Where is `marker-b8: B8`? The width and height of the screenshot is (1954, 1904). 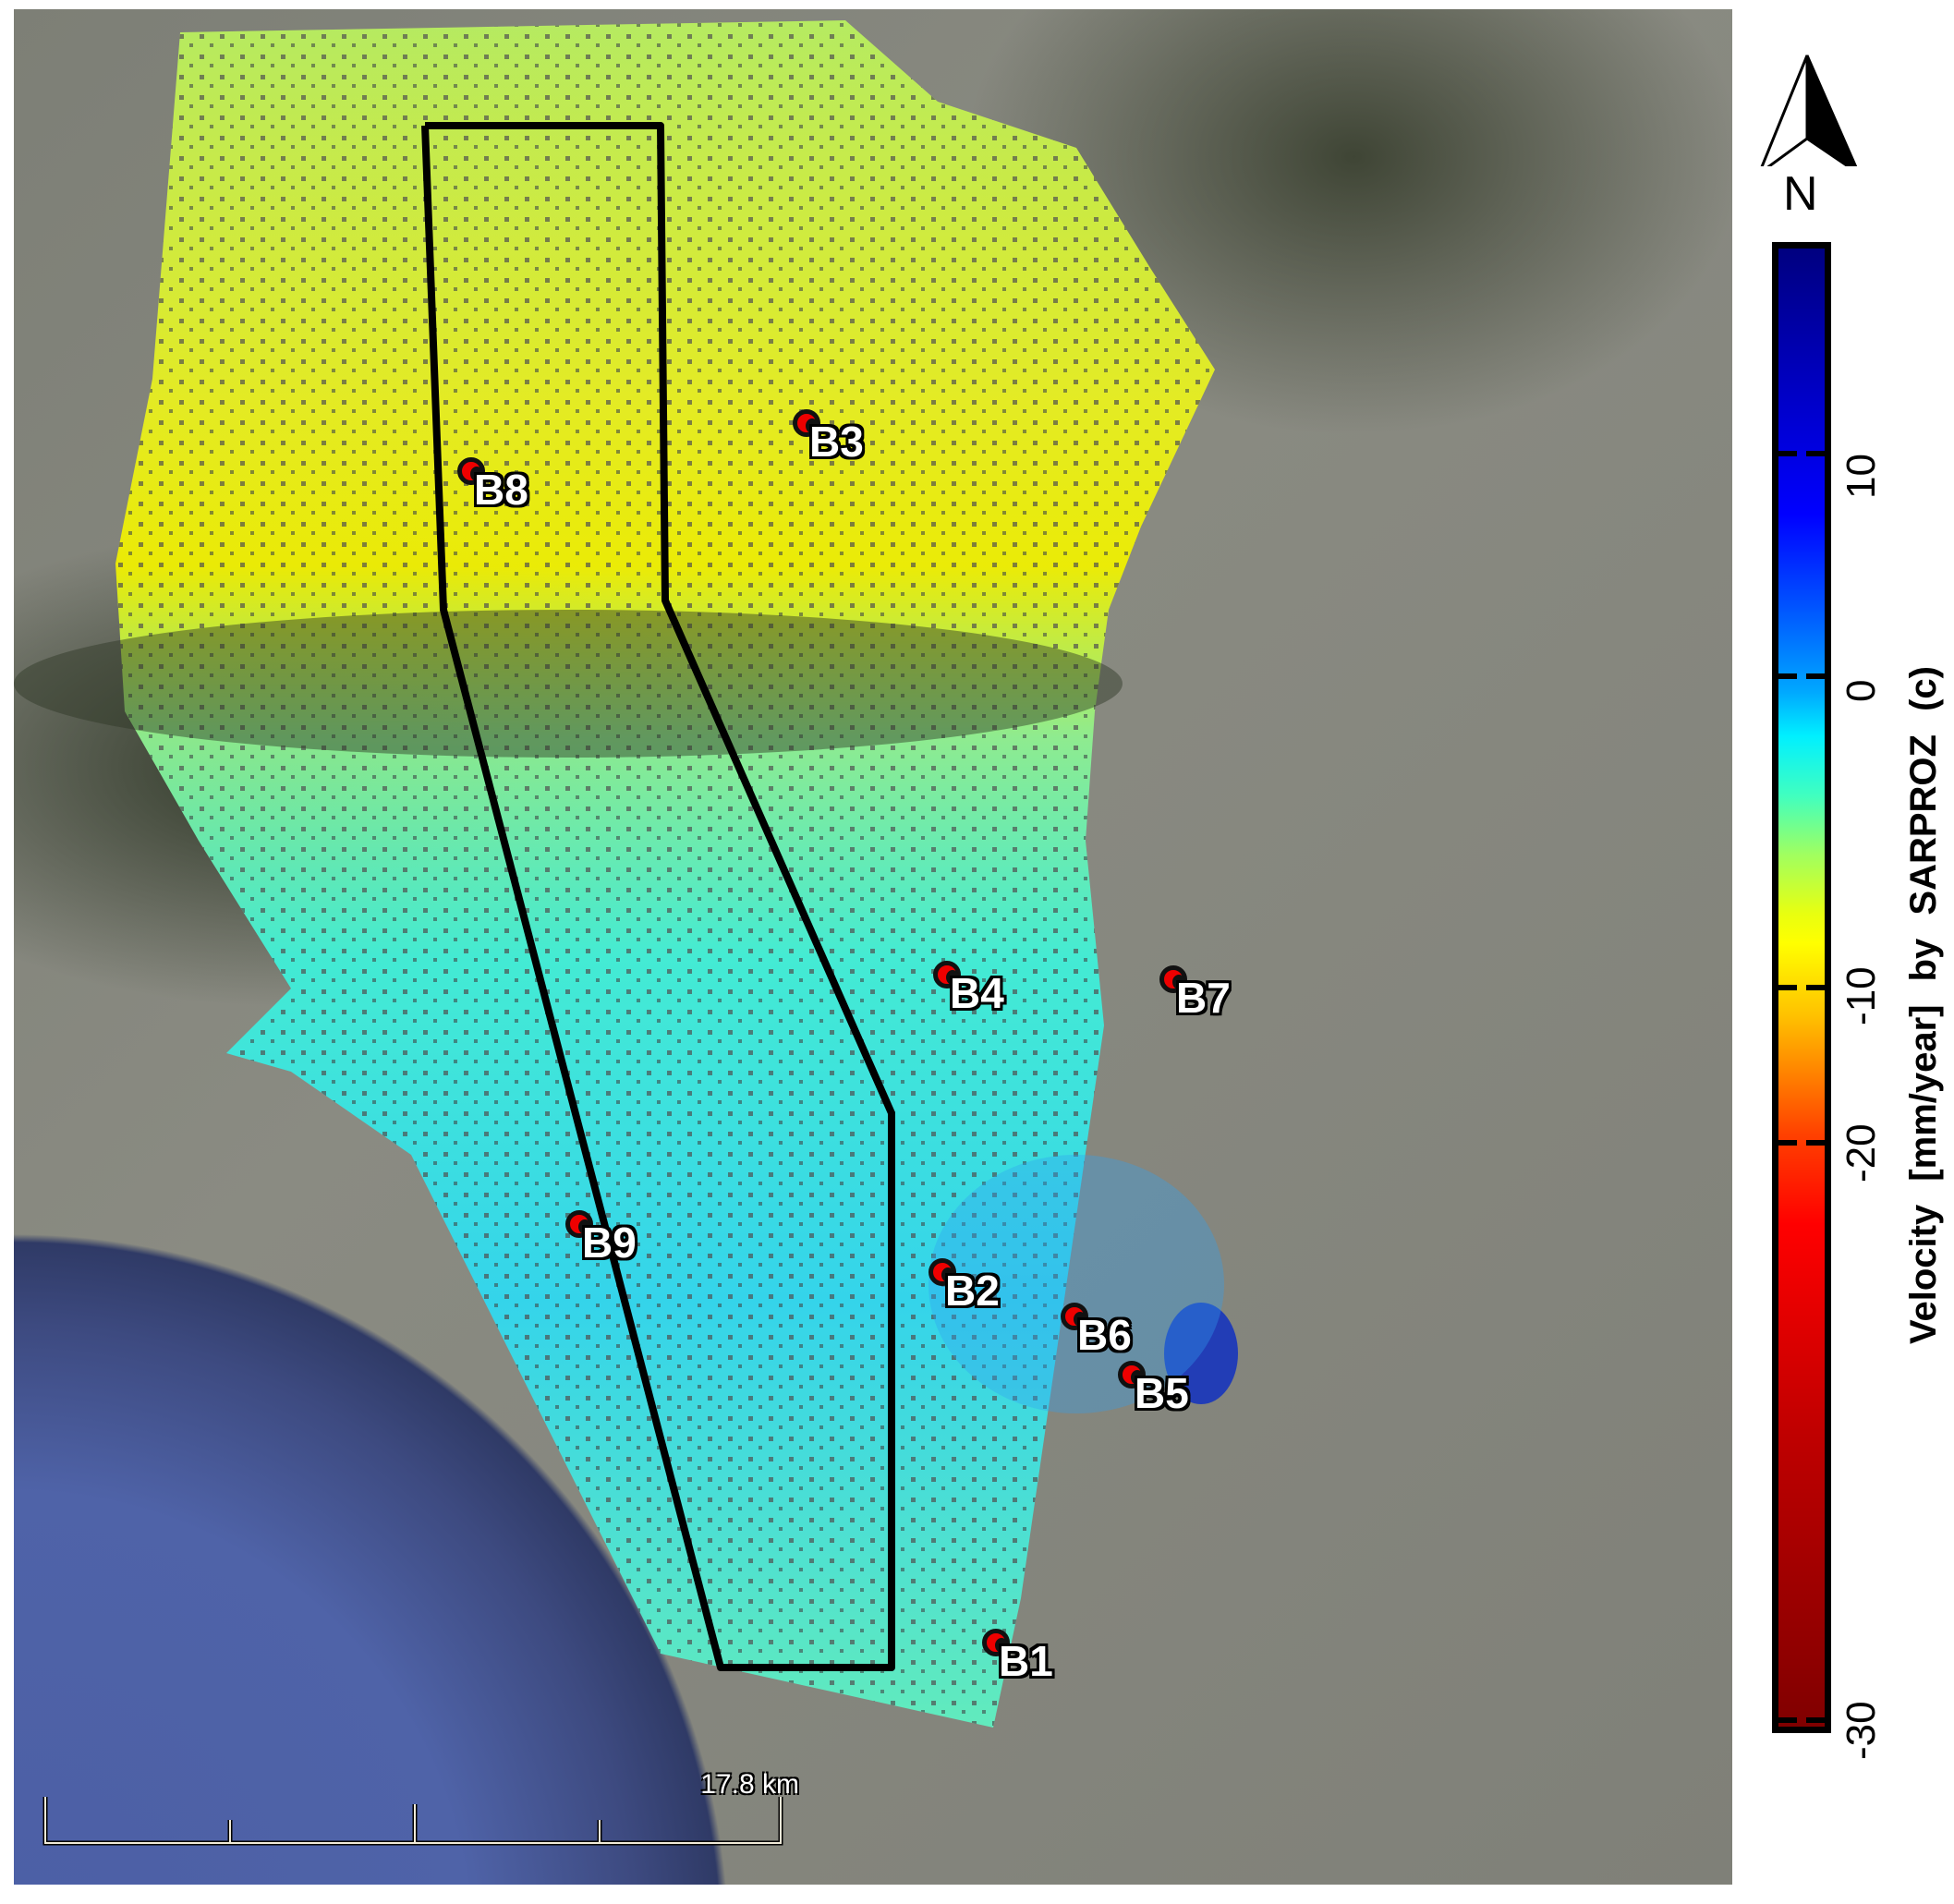 marker-b8: B8 is located at coordinates (492, 485).